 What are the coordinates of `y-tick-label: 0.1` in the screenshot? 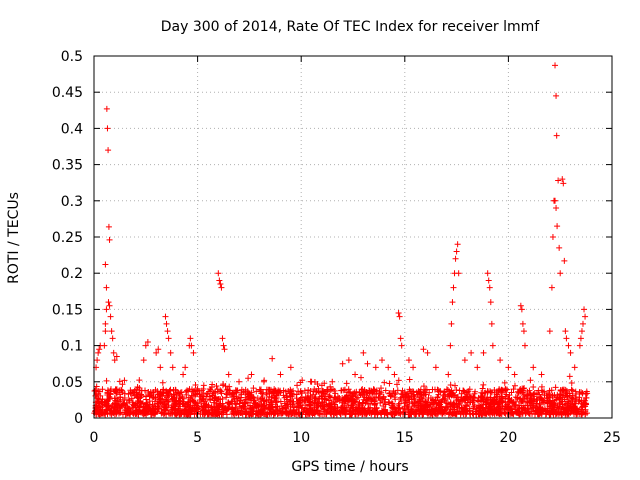 It's located at (72, 347).